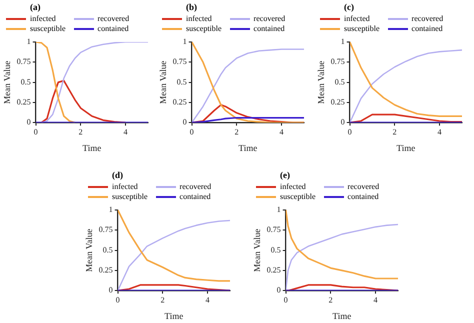 The width and height of the screenshot is (474, 323). I want to click on chart-title: (c), so click(349, 7).